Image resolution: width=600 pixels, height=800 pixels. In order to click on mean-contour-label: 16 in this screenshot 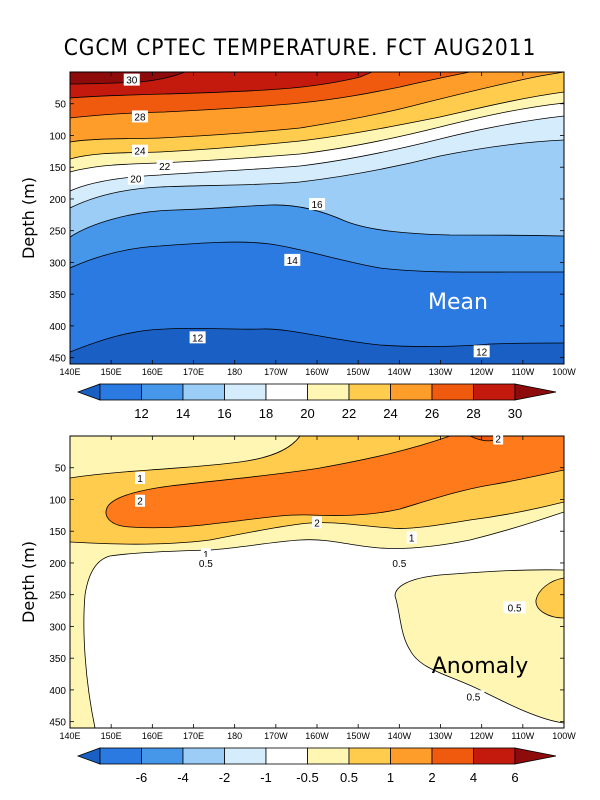, I will do `click(317, 205)`.